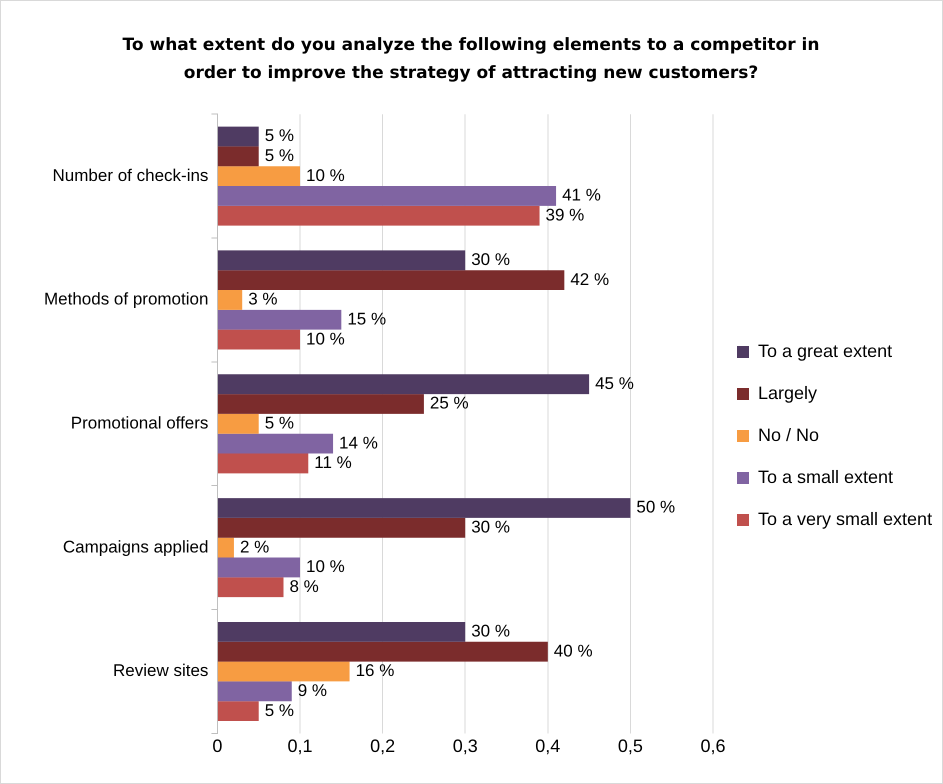 The image size is (943, 784). Describe the element at coordinates (300, 746) in the screenshot. I see `x-tick-label: 0,1` at that location.